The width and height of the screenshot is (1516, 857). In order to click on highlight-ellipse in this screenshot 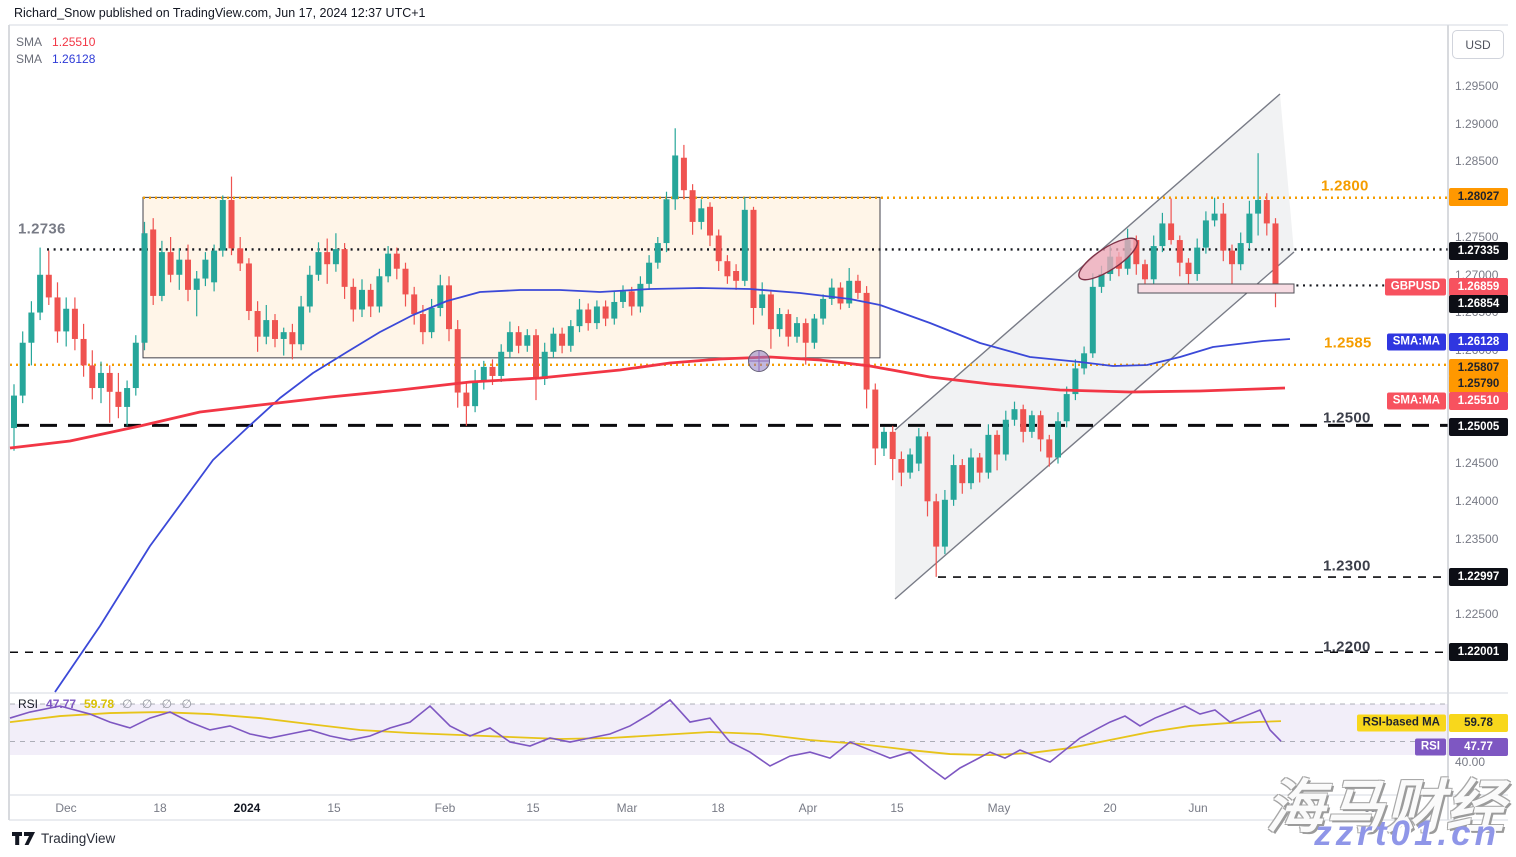, I will do `click(1108, 259)`.